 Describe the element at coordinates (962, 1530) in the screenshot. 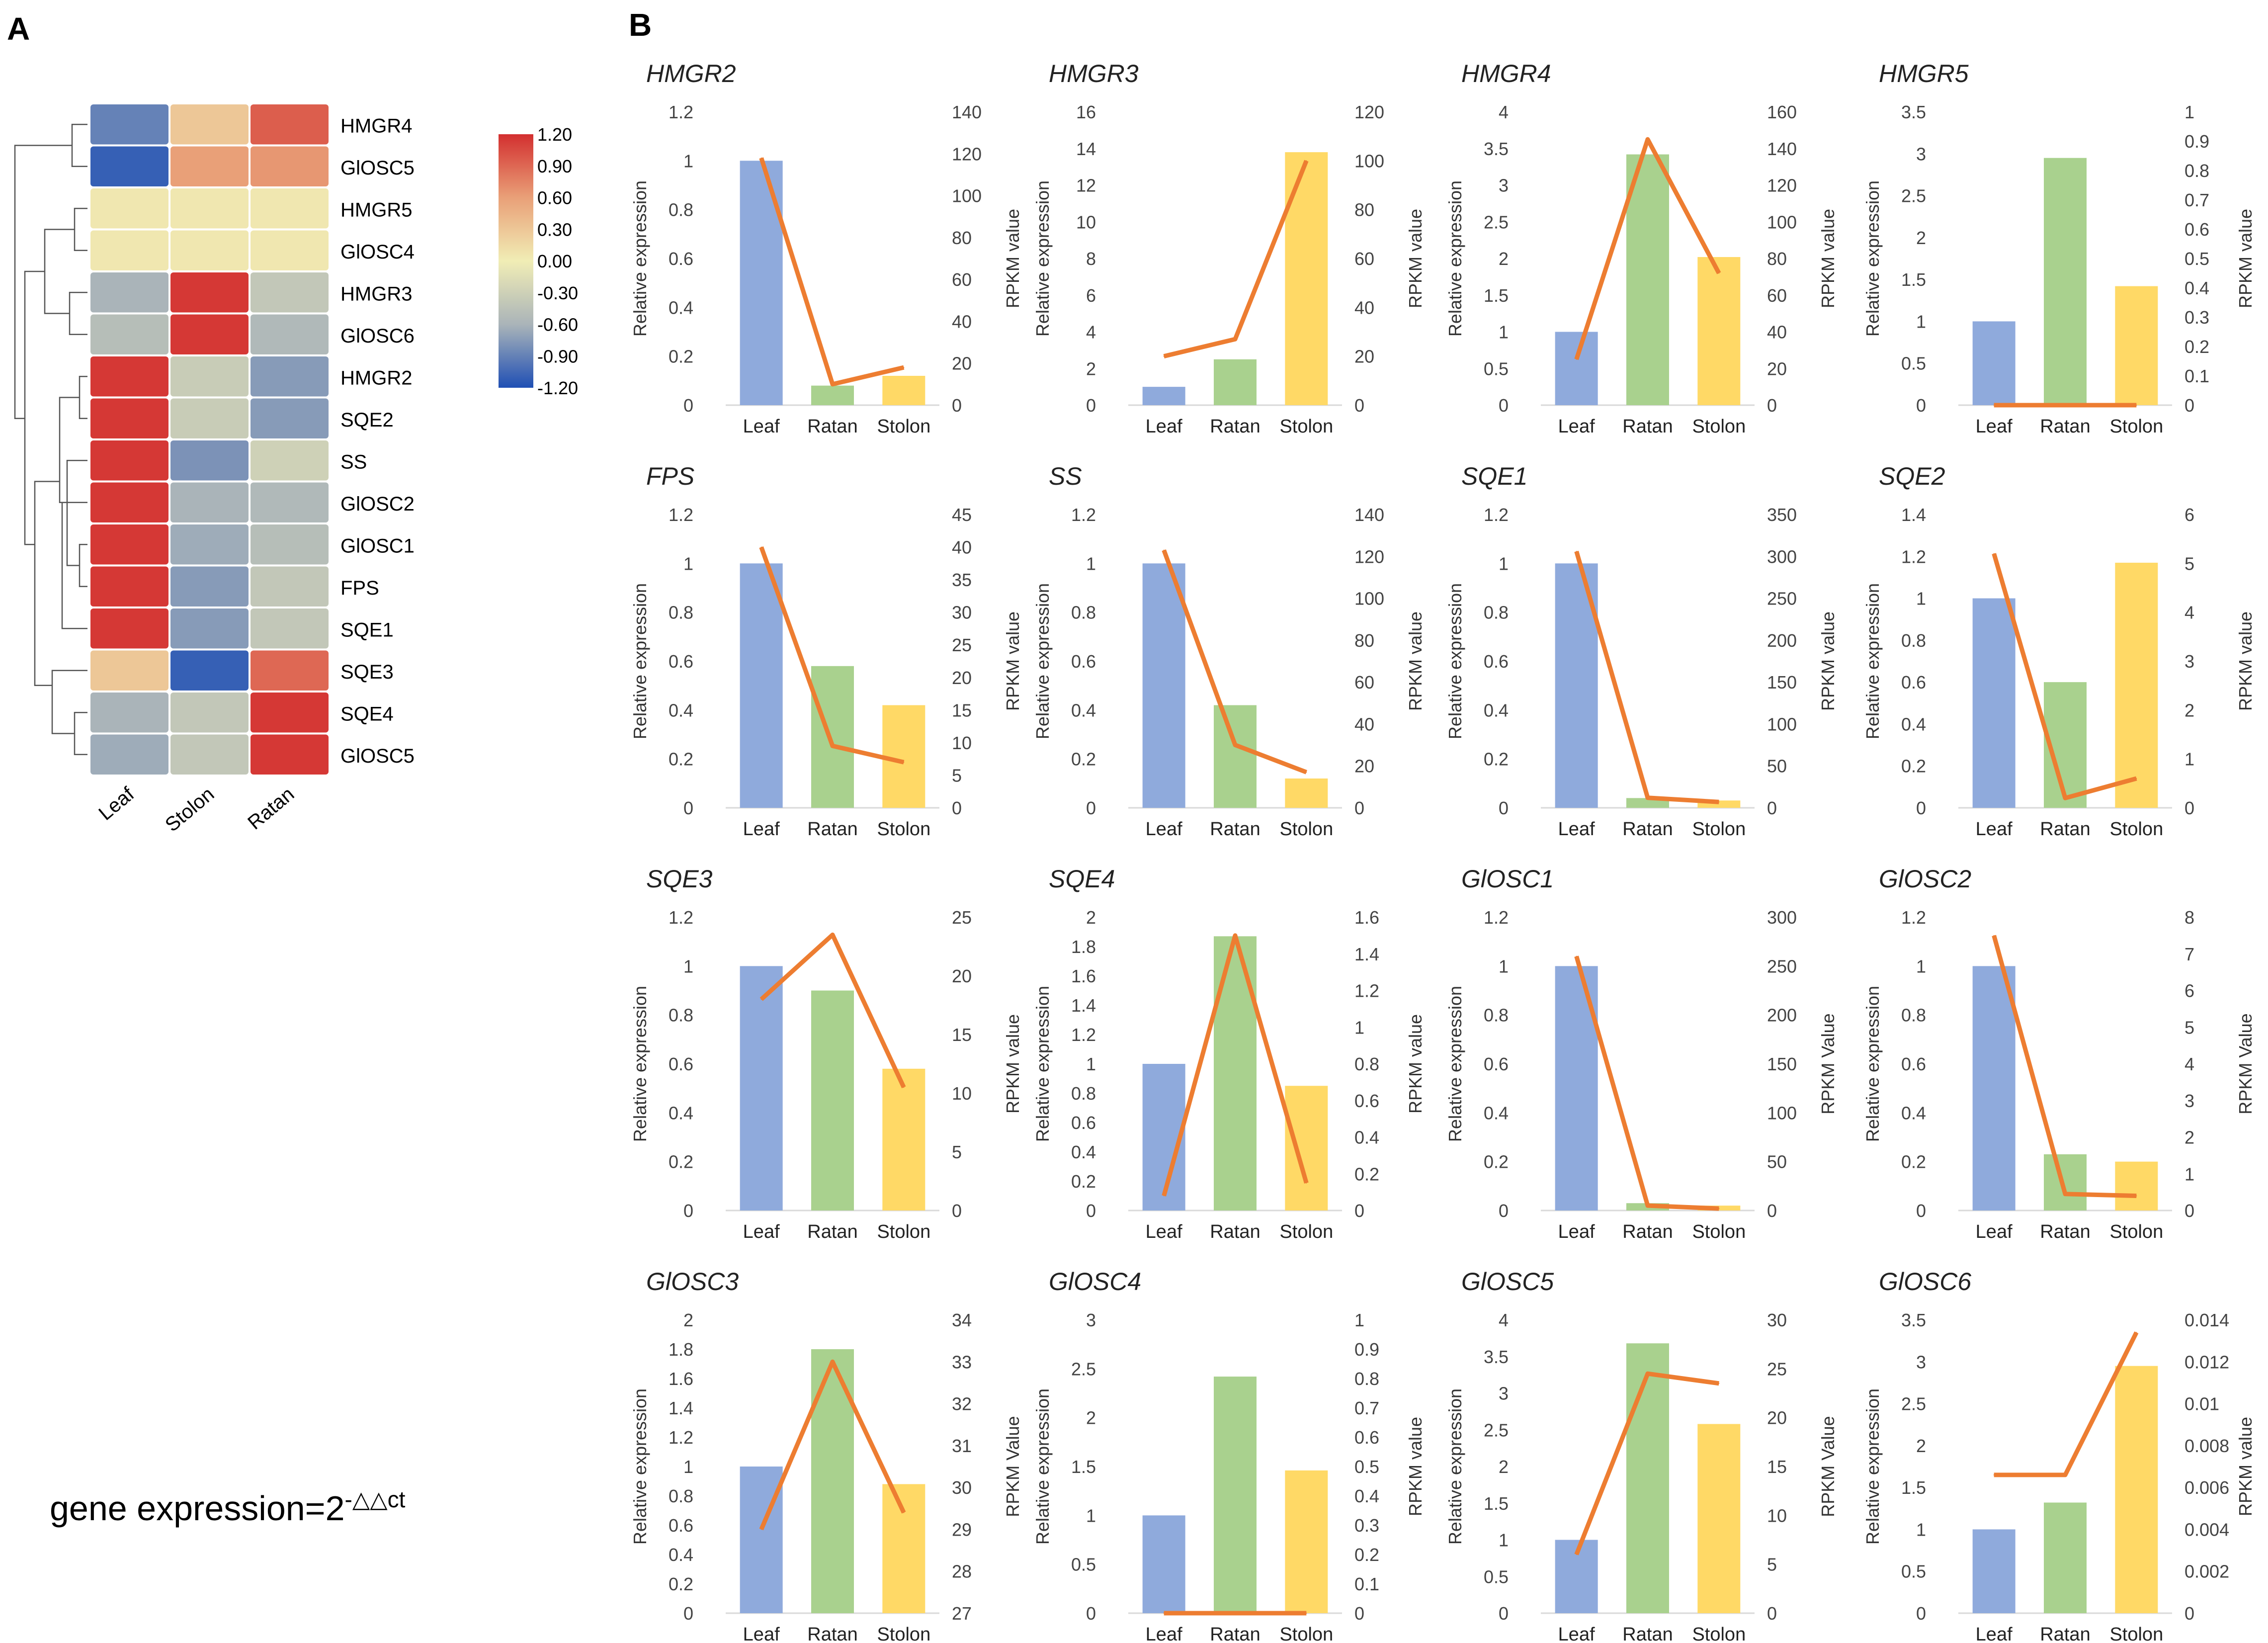

I see `y2-tick-label: 29` at that location.